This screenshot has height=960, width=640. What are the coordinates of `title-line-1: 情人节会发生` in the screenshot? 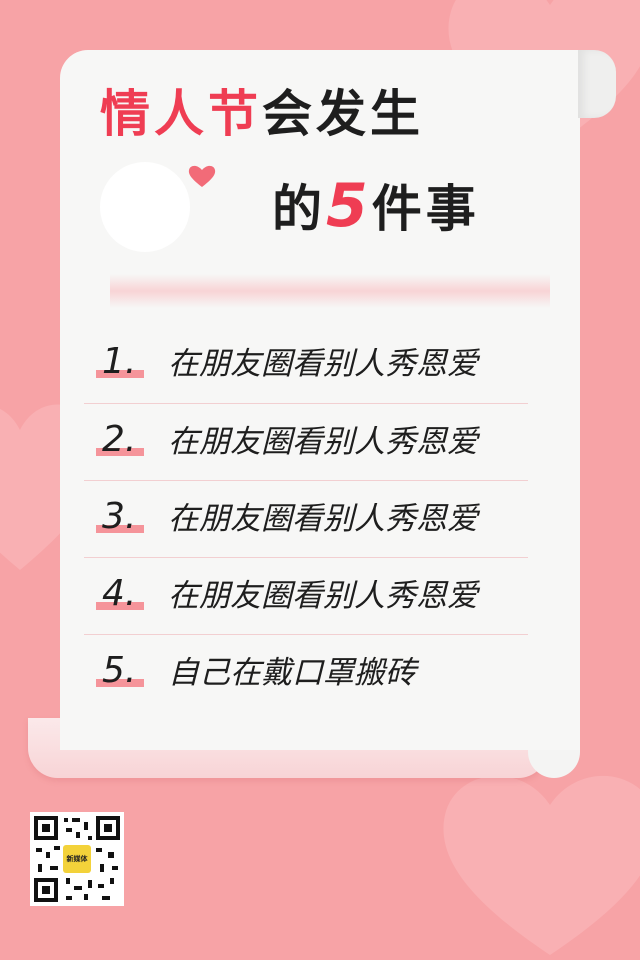 It's located at (262, 114).